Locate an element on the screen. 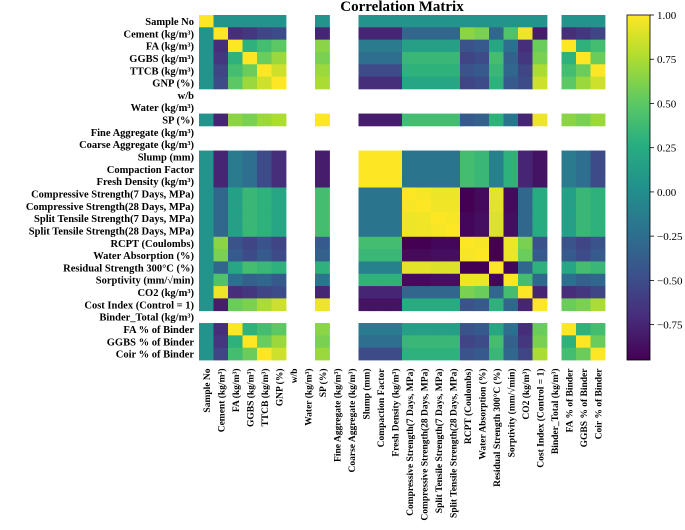 This screenshot has height=530, width=685. row-label: Water (kg/m³) is located at coordinates (163, 108).